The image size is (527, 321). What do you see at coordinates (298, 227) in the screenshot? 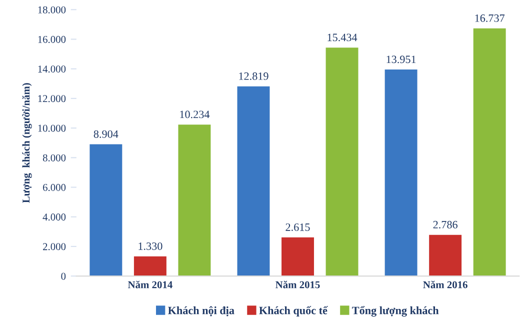
I see `data-label: 2.615` at bounding box center [298, 227].